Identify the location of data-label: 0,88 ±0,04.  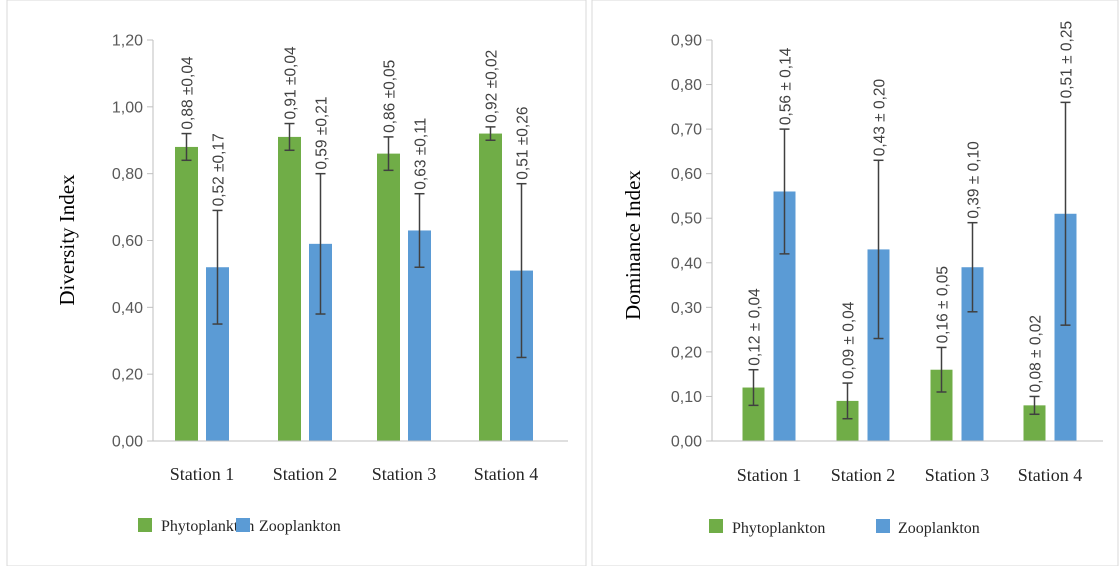
(188, 93).